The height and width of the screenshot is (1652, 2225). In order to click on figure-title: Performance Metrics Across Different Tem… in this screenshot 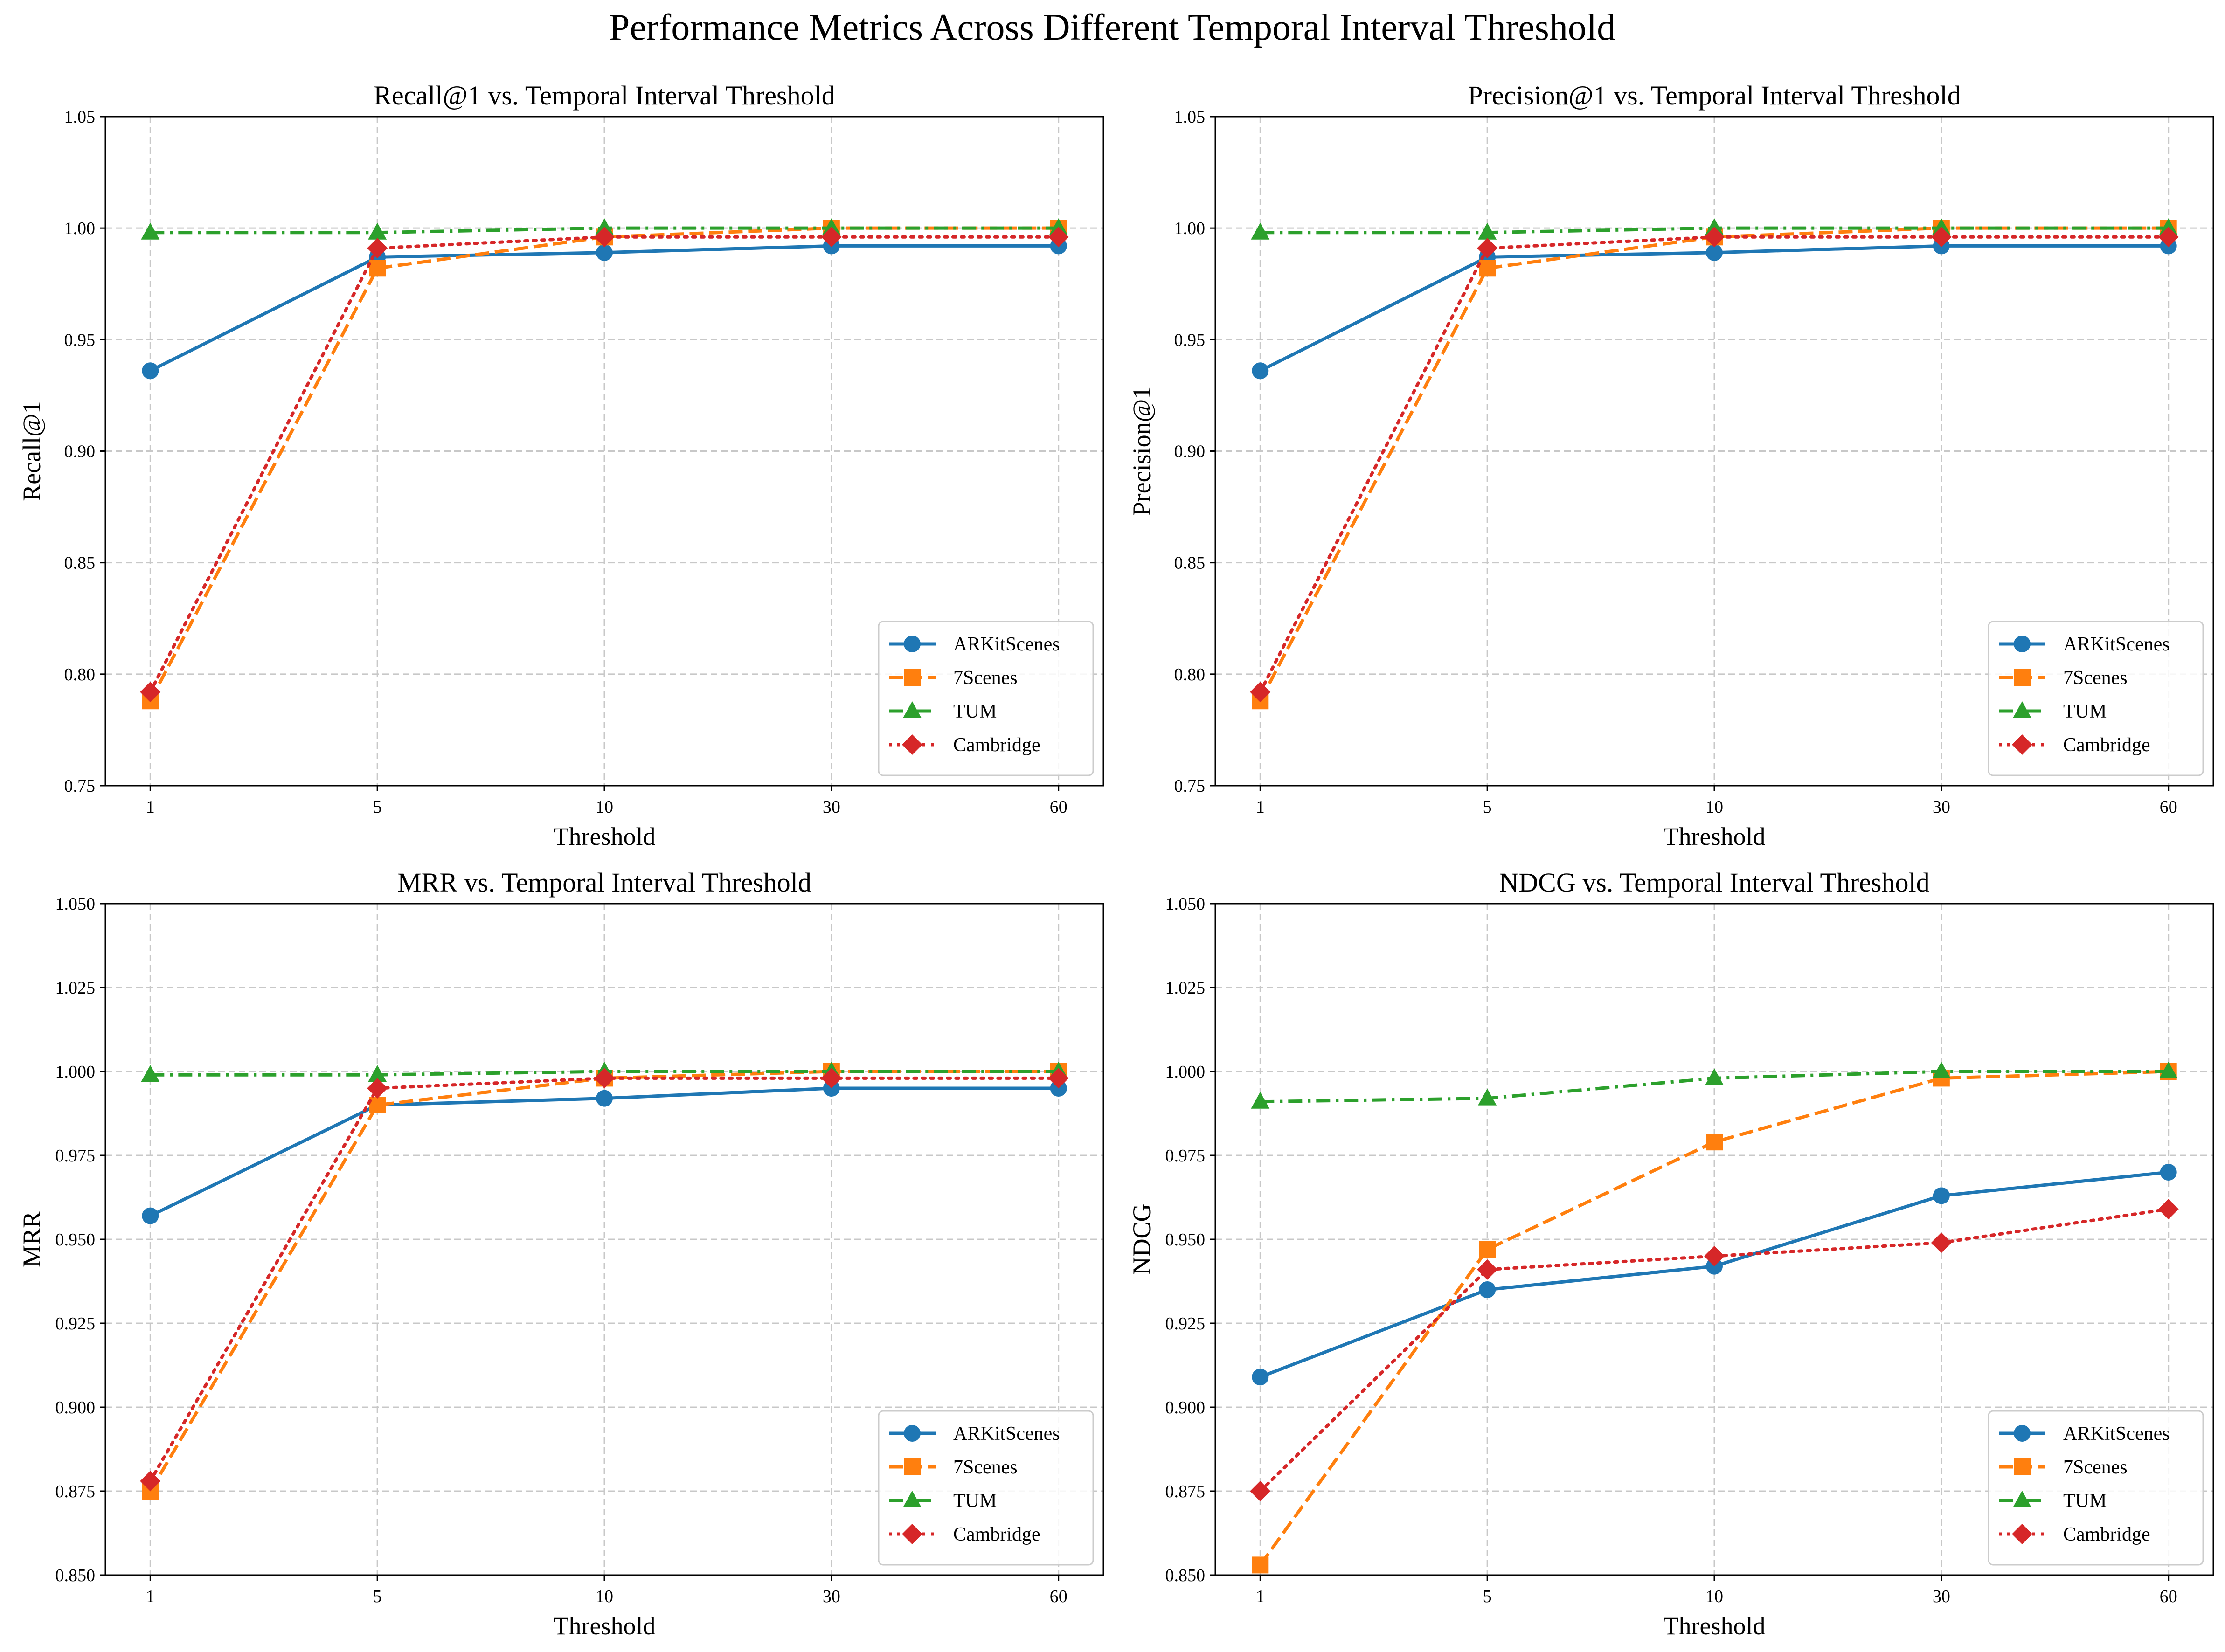, I will do `click(1112, 27)`.